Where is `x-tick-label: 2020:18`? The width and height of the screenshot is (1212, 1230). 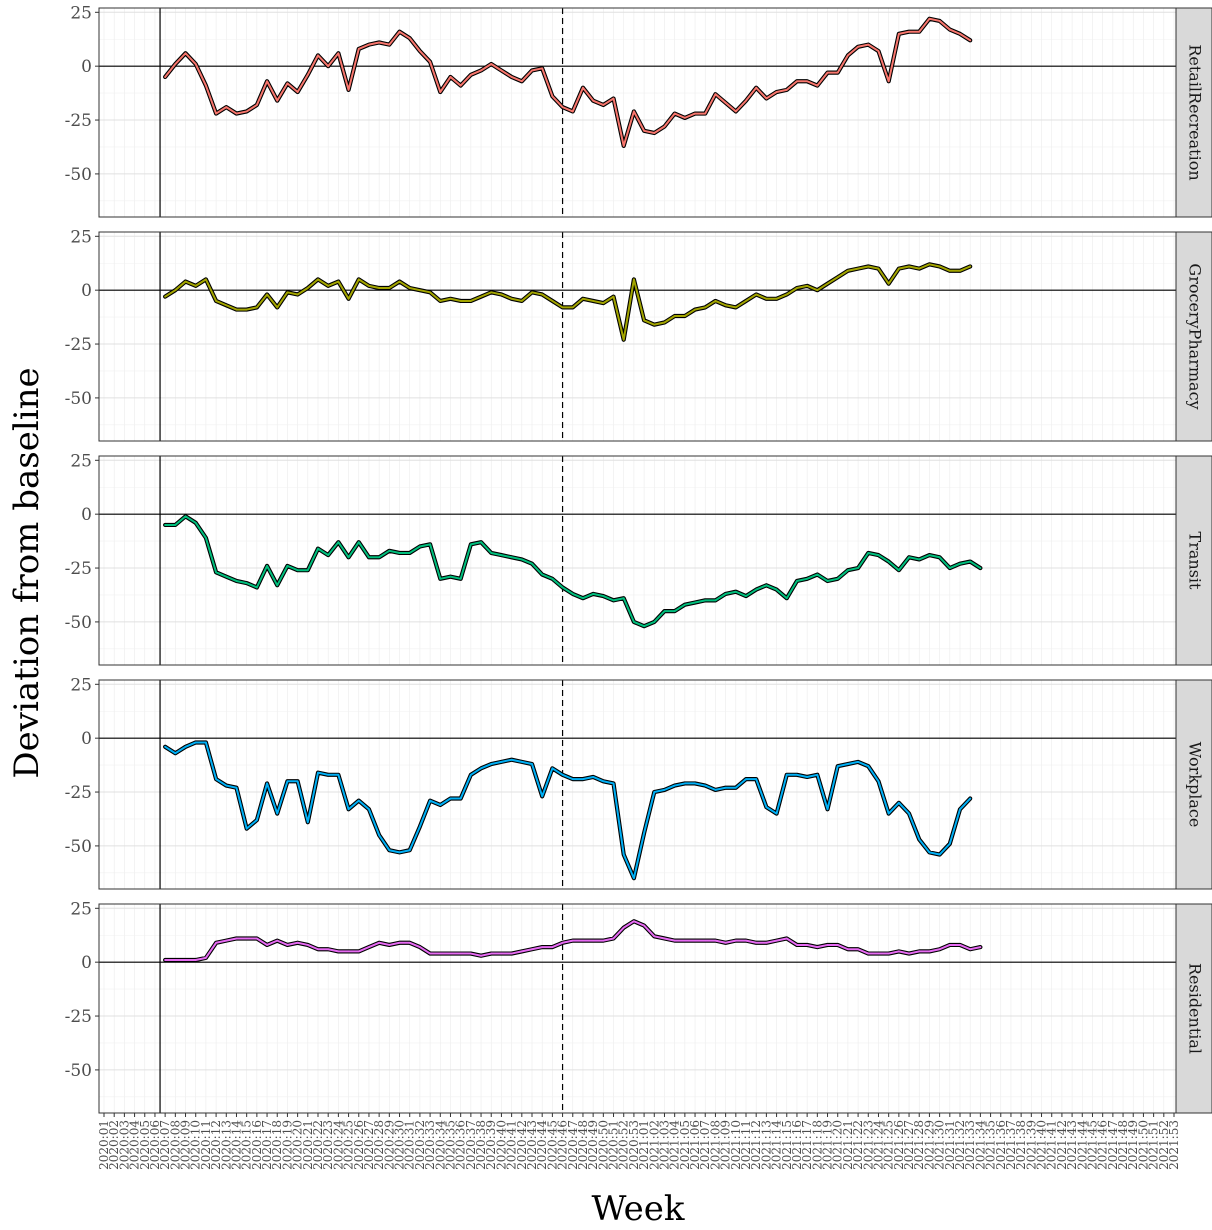
x-tick-label: 2020:18 is located at coordinates (277, 1145).